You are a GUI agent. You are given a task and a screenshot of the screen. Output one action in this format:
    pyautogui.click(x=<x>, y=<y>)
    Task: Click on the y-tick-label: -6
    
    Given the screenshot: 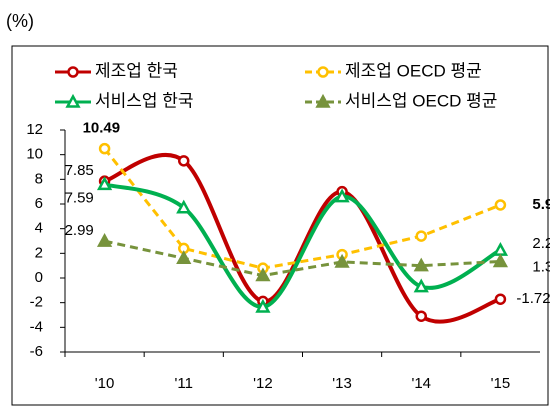 What is the action you would take?
    pyautogui.click(x=36, y=351)
    